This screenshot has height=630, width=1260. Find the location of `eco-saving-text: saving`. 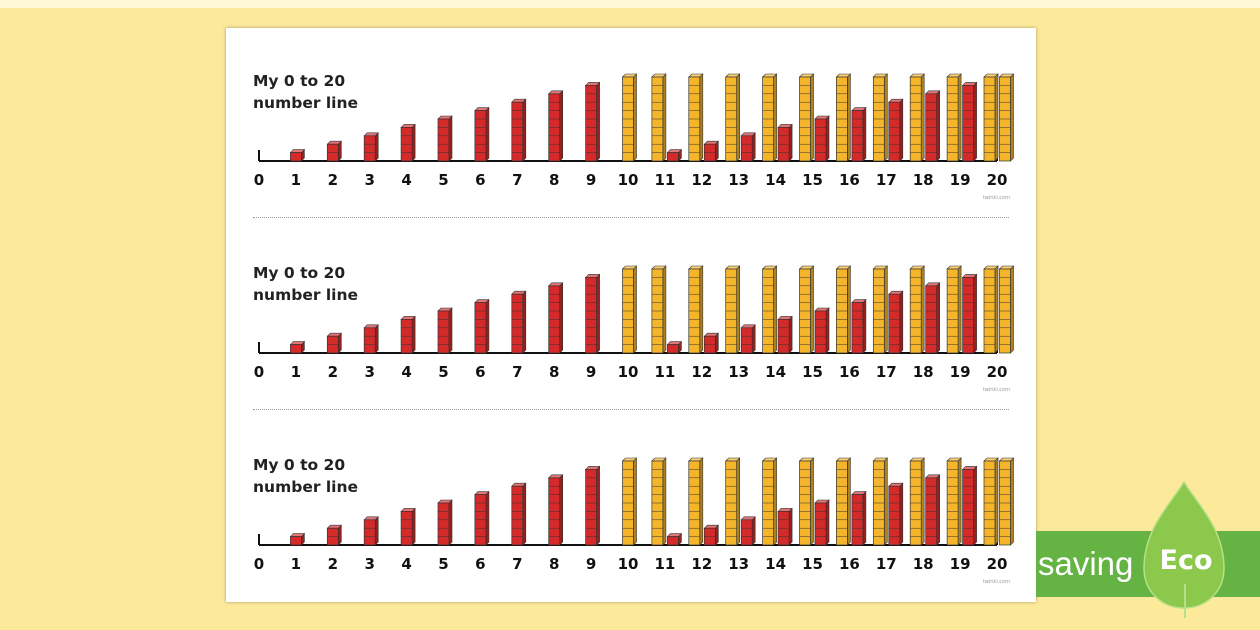

eco-saving-text: saving is located at coordinates (1086, 563).